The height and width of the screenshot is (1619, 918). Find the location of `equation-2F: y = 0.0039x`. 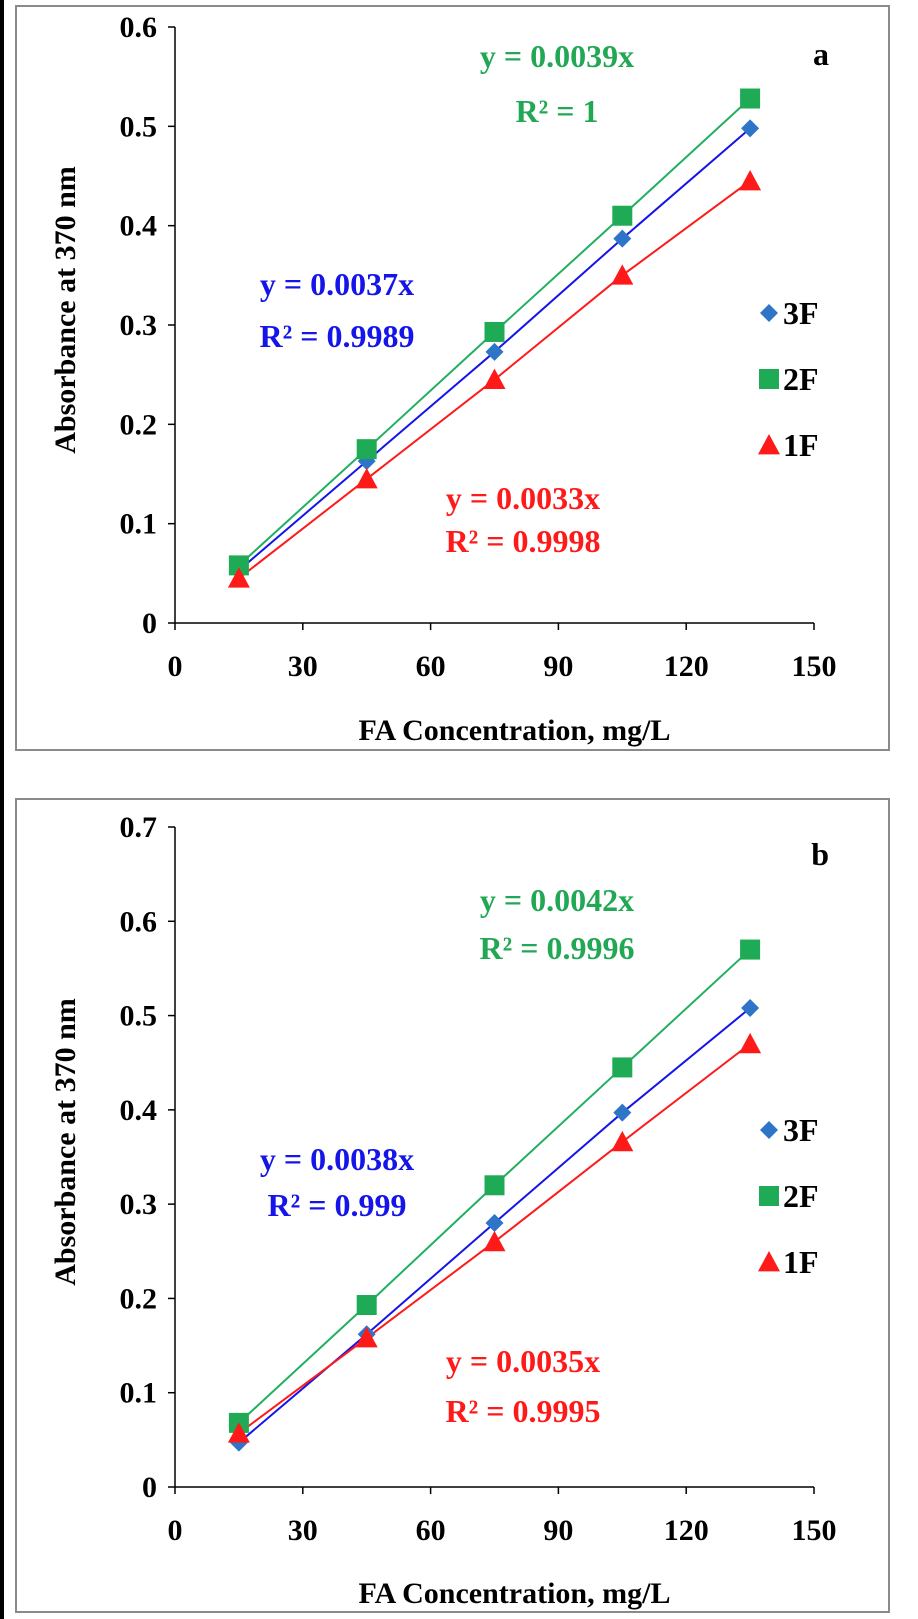

equation-2F: y = 0.0039x is located at coordinates (557, 56).